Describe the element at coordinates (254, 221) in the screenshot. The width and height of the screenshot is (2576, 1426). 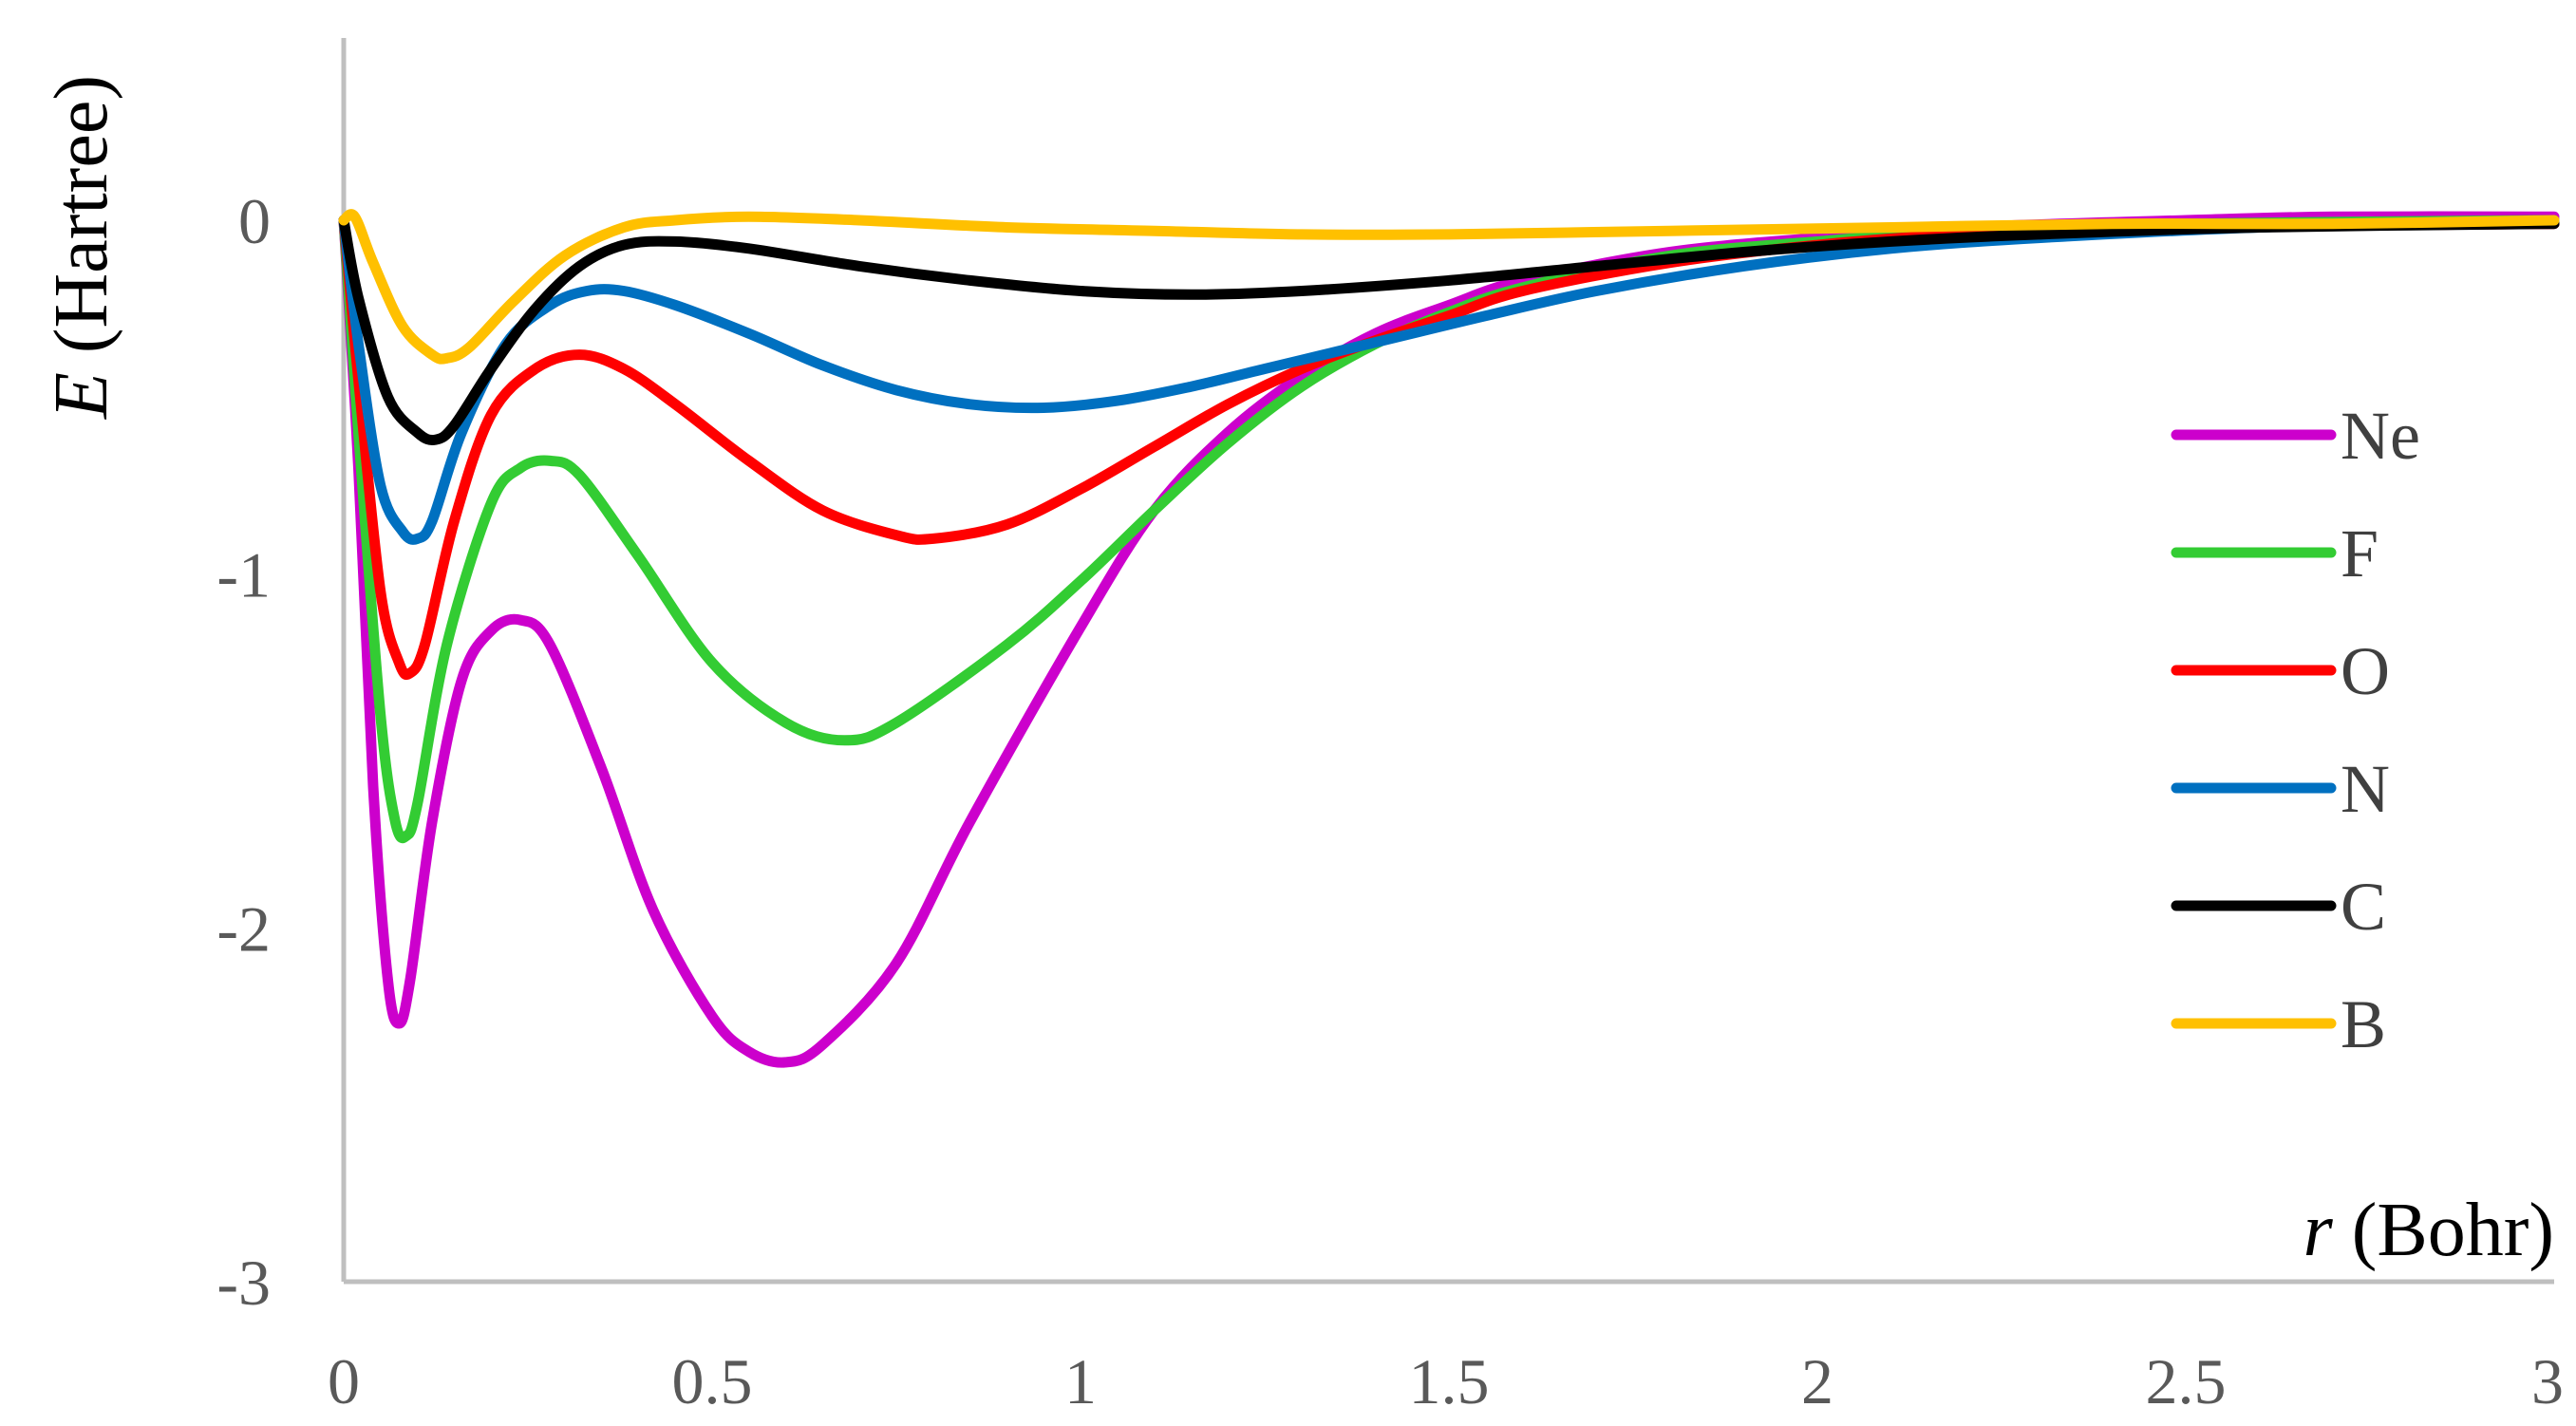
I see `y-tick-label: 0` at that location.